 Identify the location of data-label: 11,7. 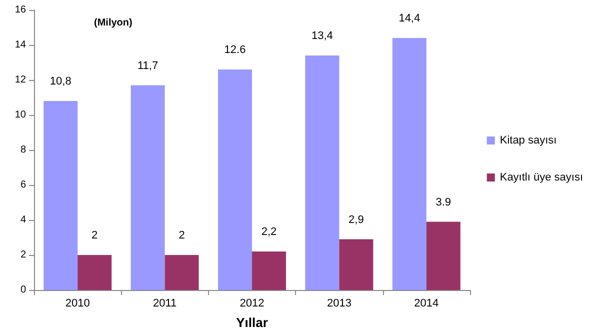
(148, 66).